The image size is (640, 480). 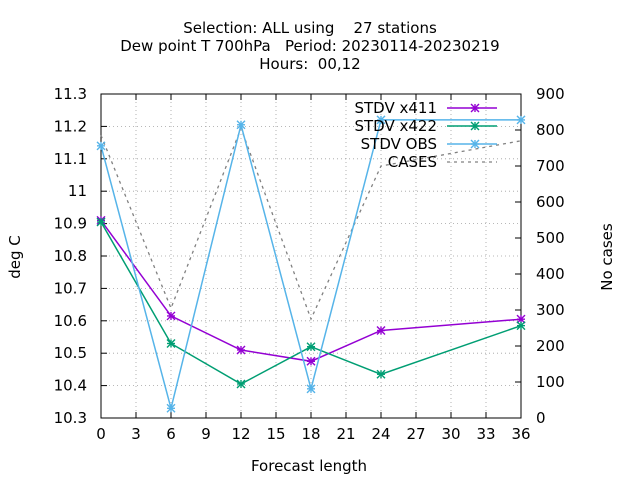 I want to click on y-tick-label: 10.4, so click(x=70, y=386).